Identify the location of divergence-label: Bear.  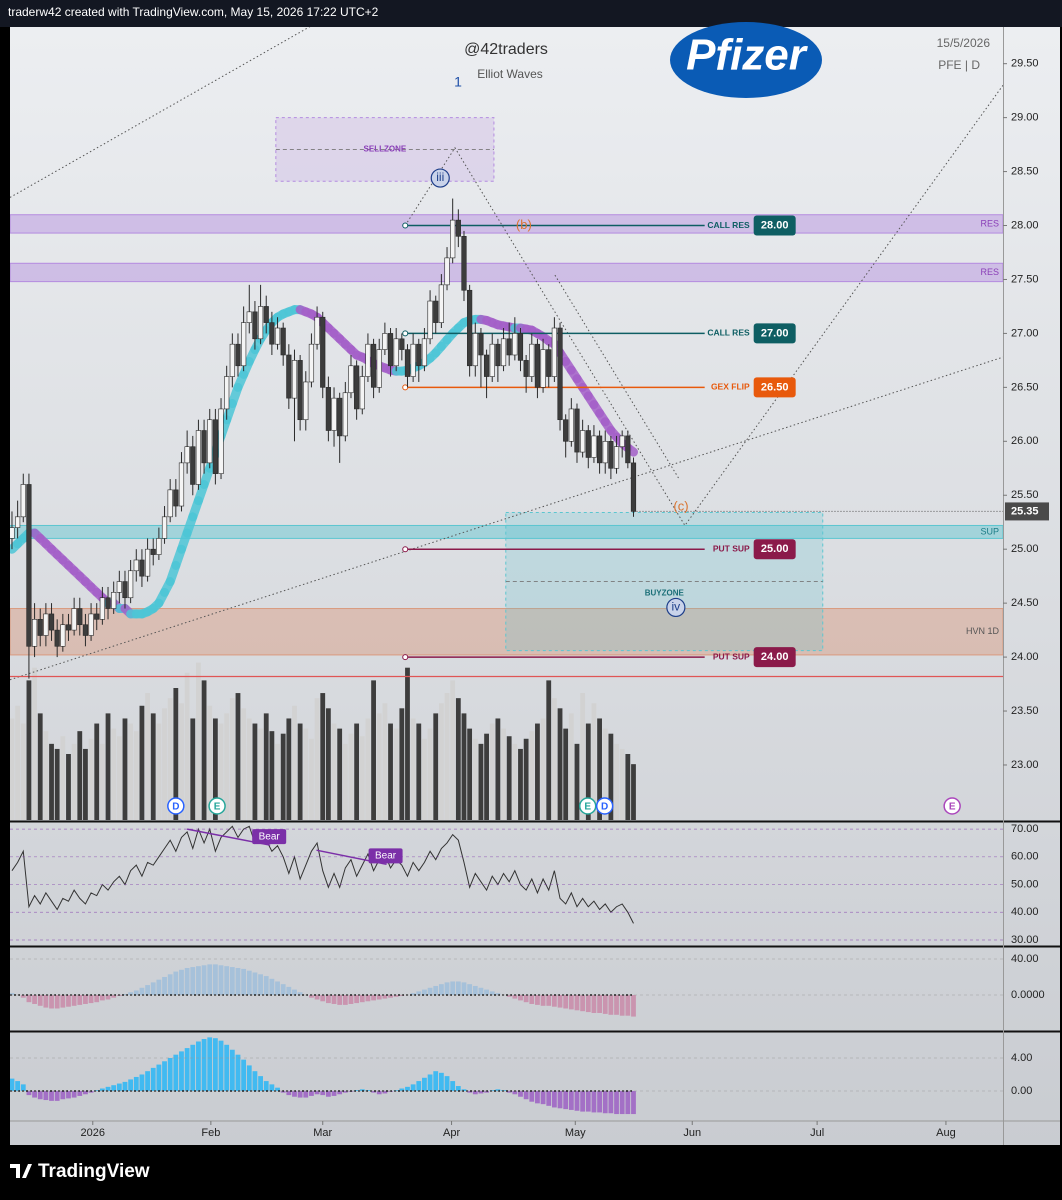
(386, 855).